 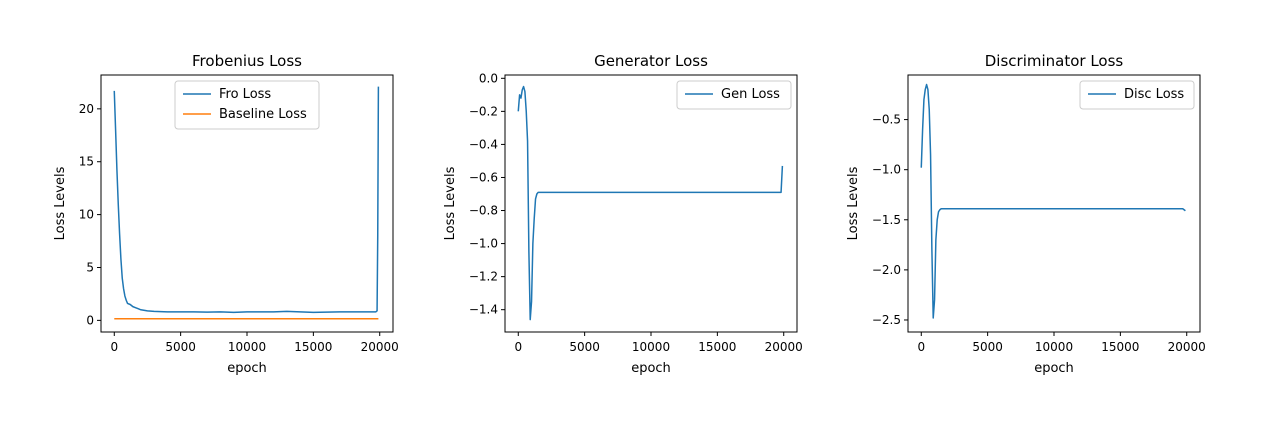 I want to click on y-axis-label-frobenius: Loss Levels, so click(x=60, y=203).